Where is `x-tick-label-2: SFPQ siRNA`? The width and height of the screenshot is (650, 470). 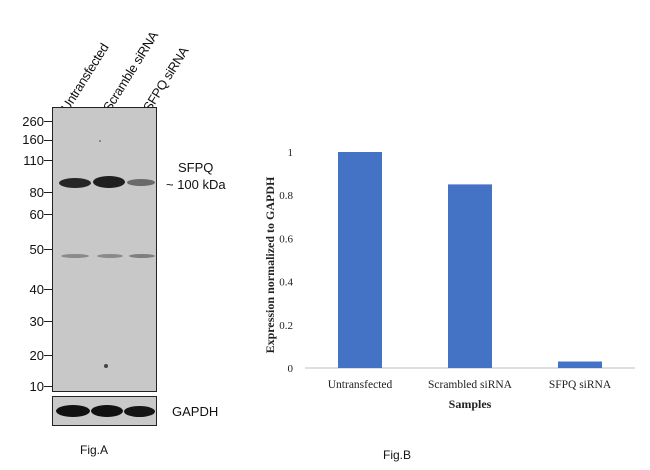
x-tick-label-2: SFPQ siRNA is located at coordinates (580, 385).